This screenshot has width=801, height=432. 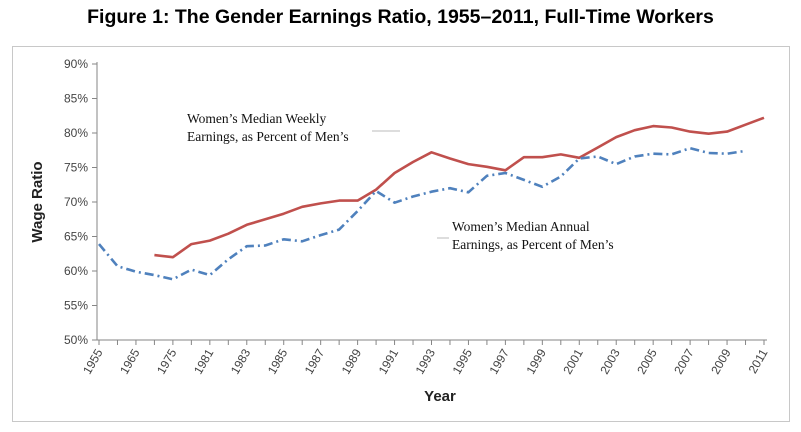 What do you see at coordinates (684, 361) in the screenshot?
I see `x-tick-label: 2007` at bounding box center [684, 361].